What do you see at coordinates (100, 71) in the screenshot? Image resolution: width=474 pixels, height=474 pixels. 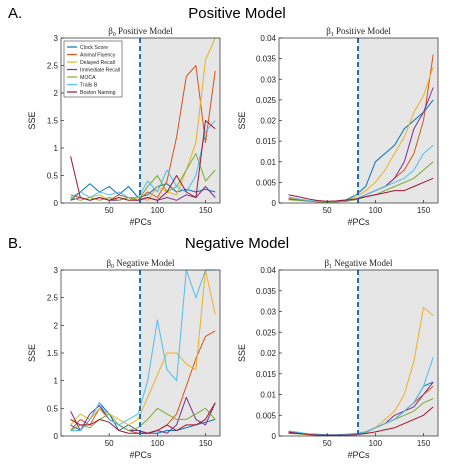 I see `legend-entry: Immediate Recall` at bounding box center [100, 71].